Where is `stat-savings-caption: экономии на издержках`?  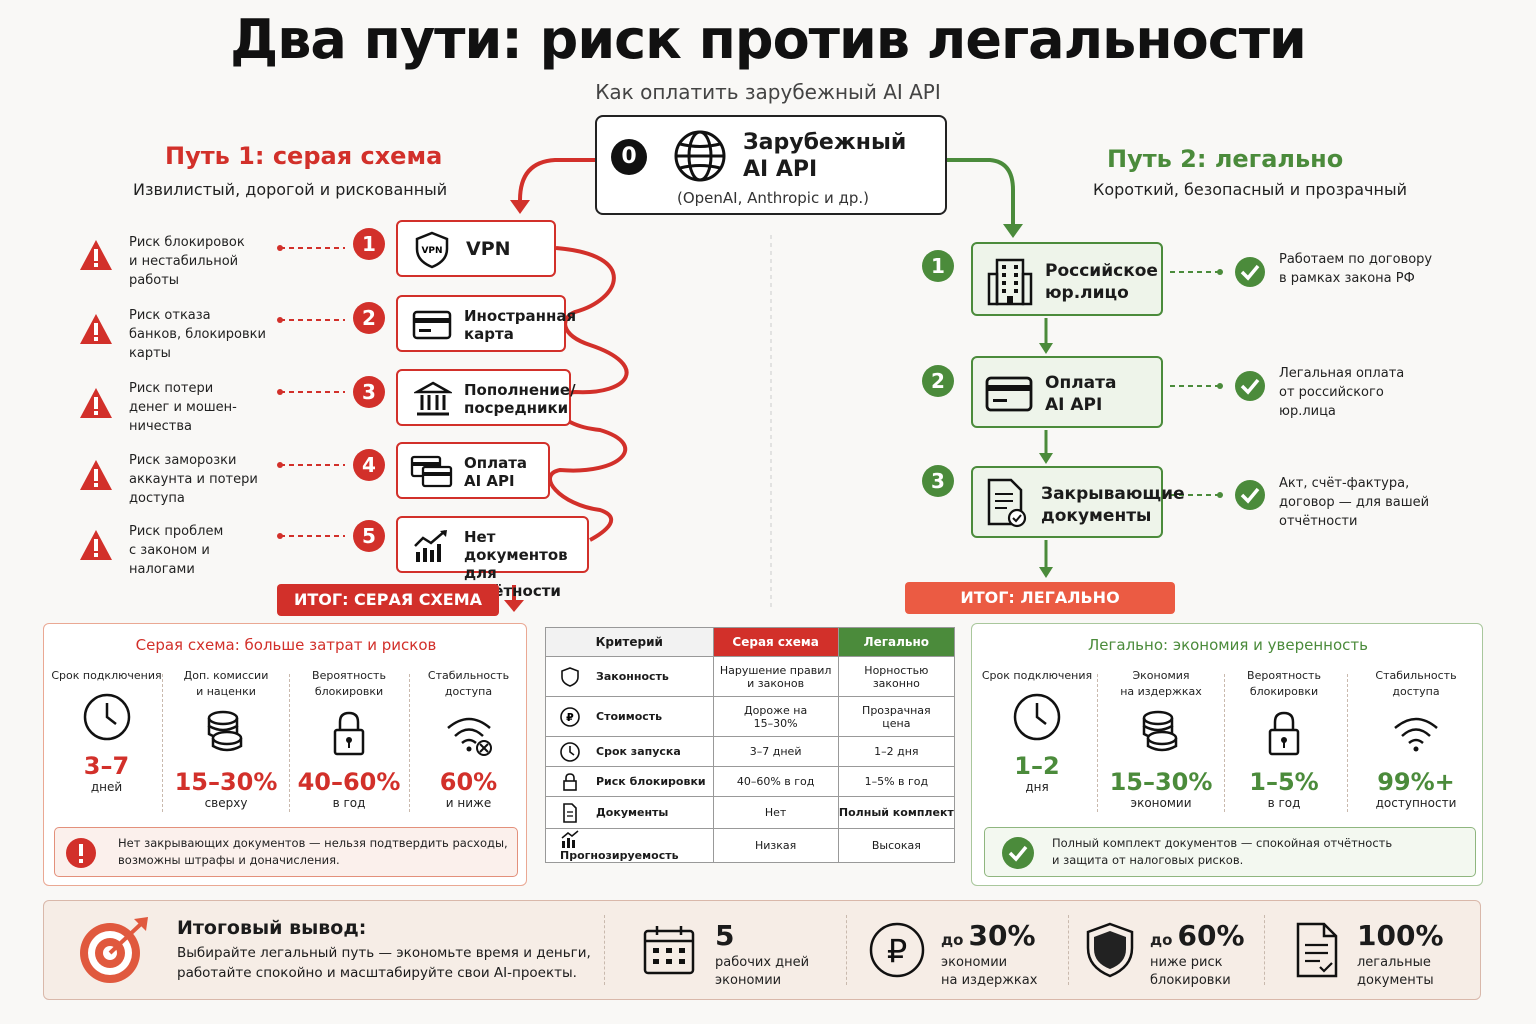 stat-savings-caption: экономии на издержках is located at coordinates (989, 971).